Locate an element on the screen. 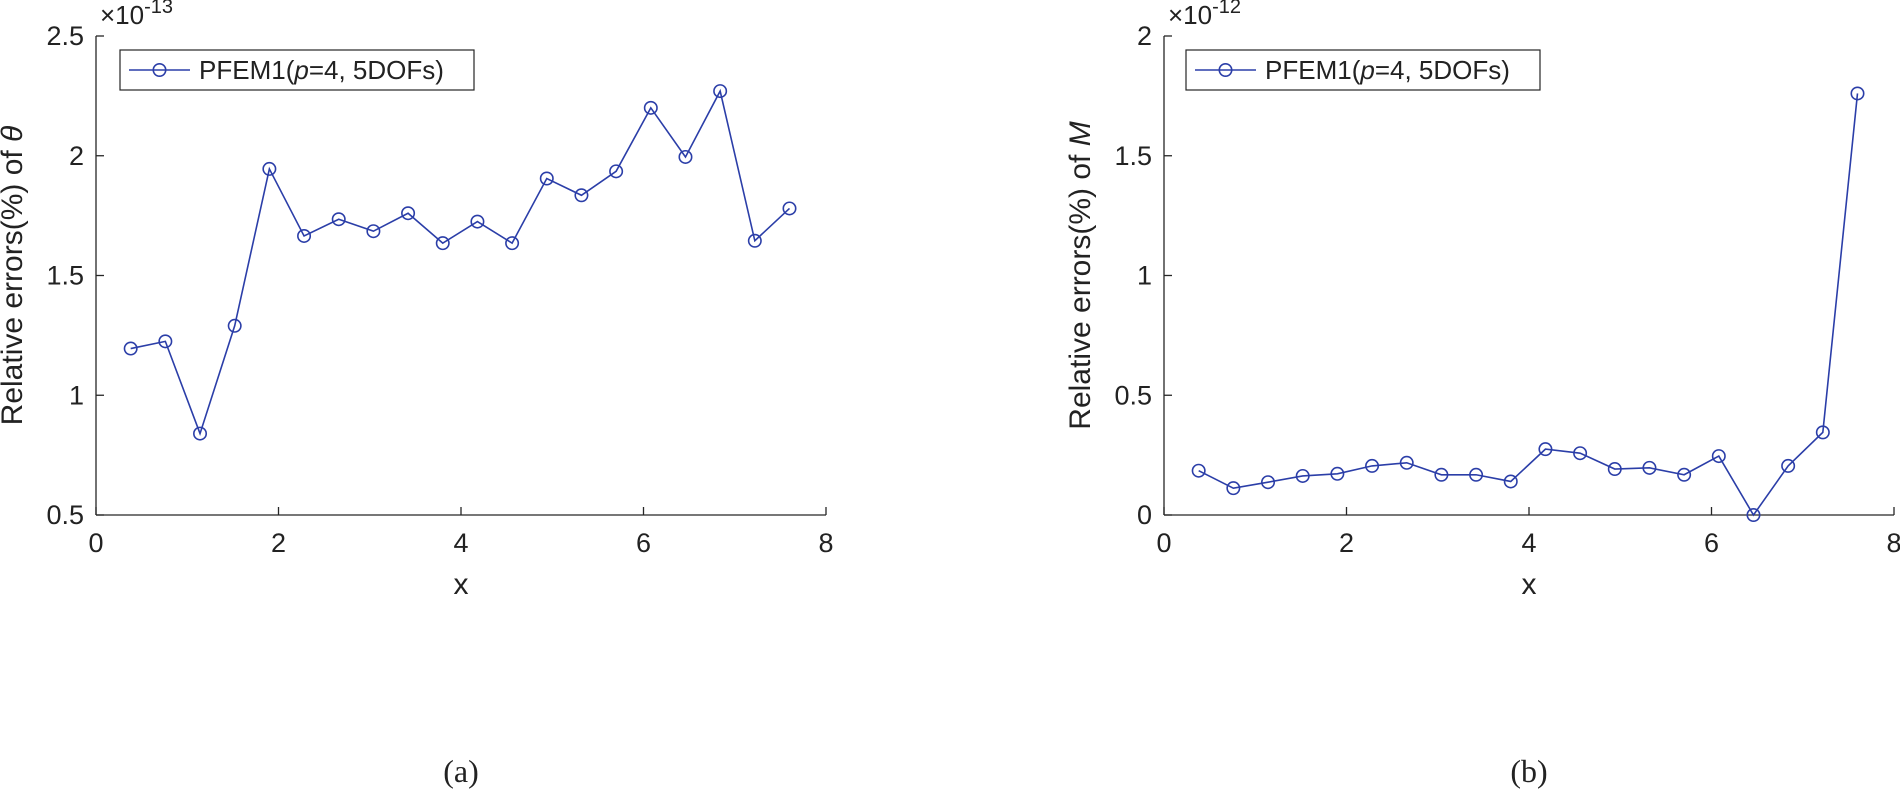 Image resolution: width=1900 pixels, height=793 pixels. y-axis-label-symbol: θ is located at coordinates (14, 133).